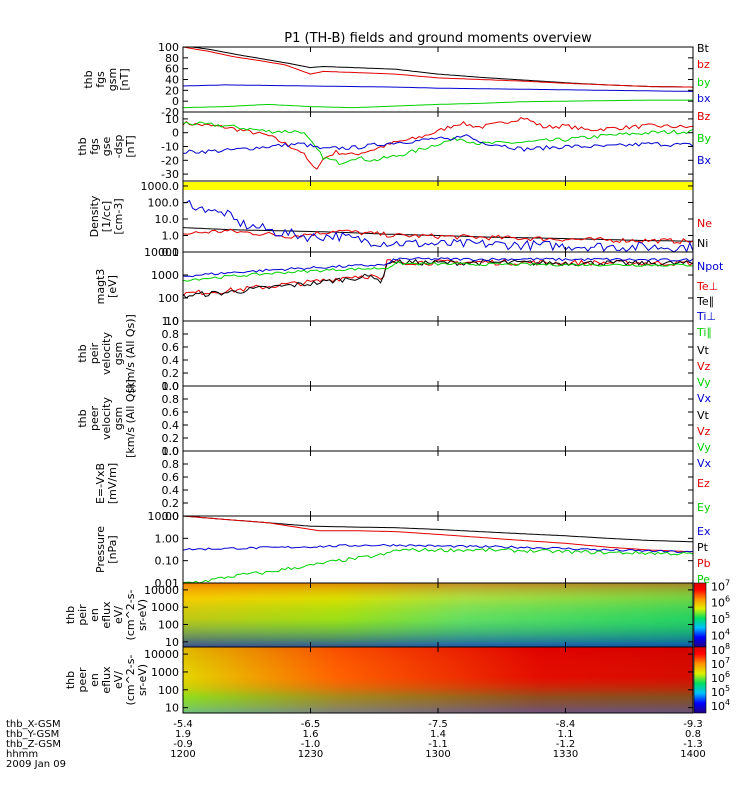 The height and width of the screenshot is (800, 750). Describe the element at coordinates (566, 724) in the screenshot. I see `x-axis-value: -8.4` at that location.